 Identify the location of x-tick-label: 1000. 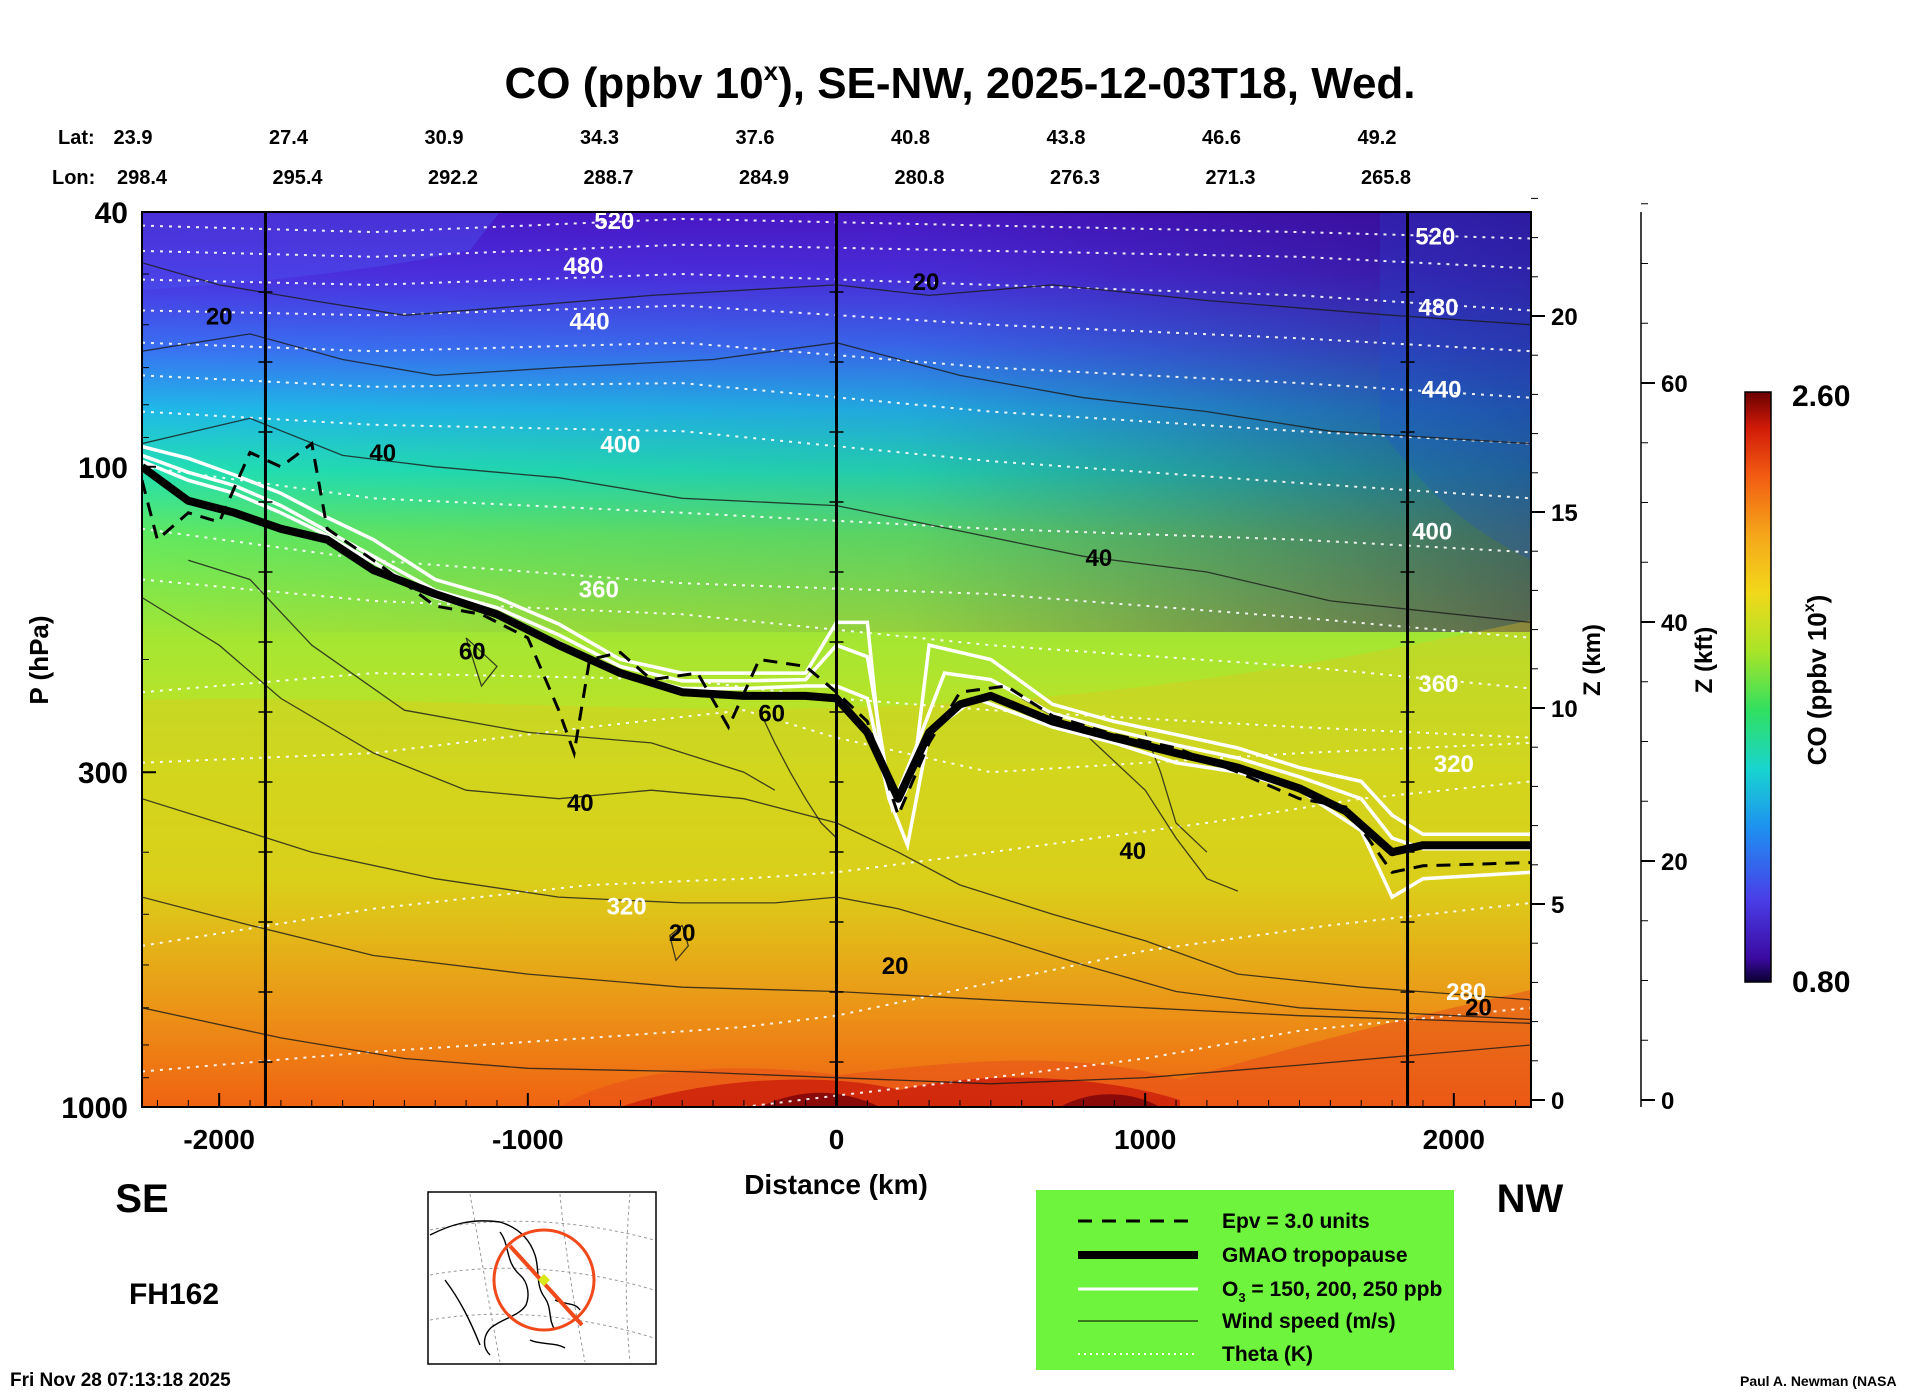
(1145, 1139).